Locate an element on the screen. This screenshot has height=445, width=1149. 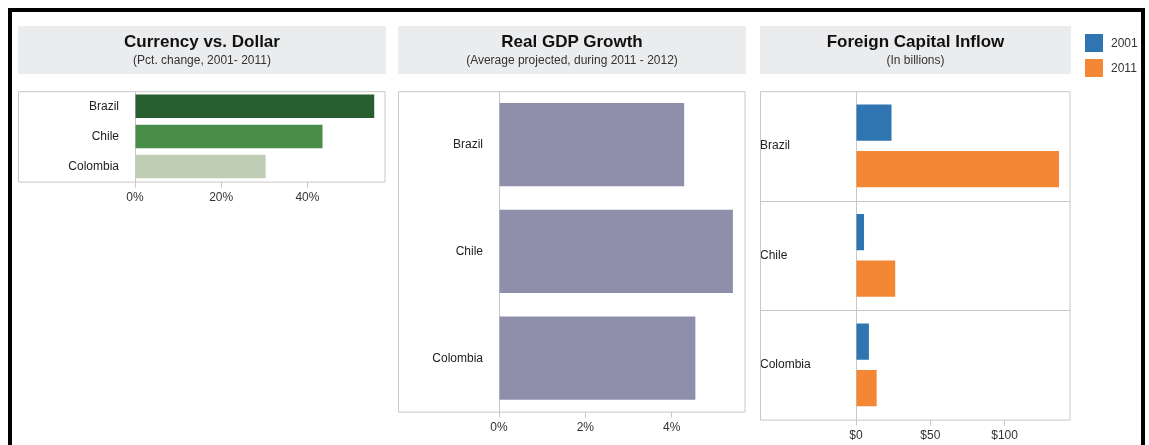
x-tick-label: $100 is located at coordinates (1005, 435).